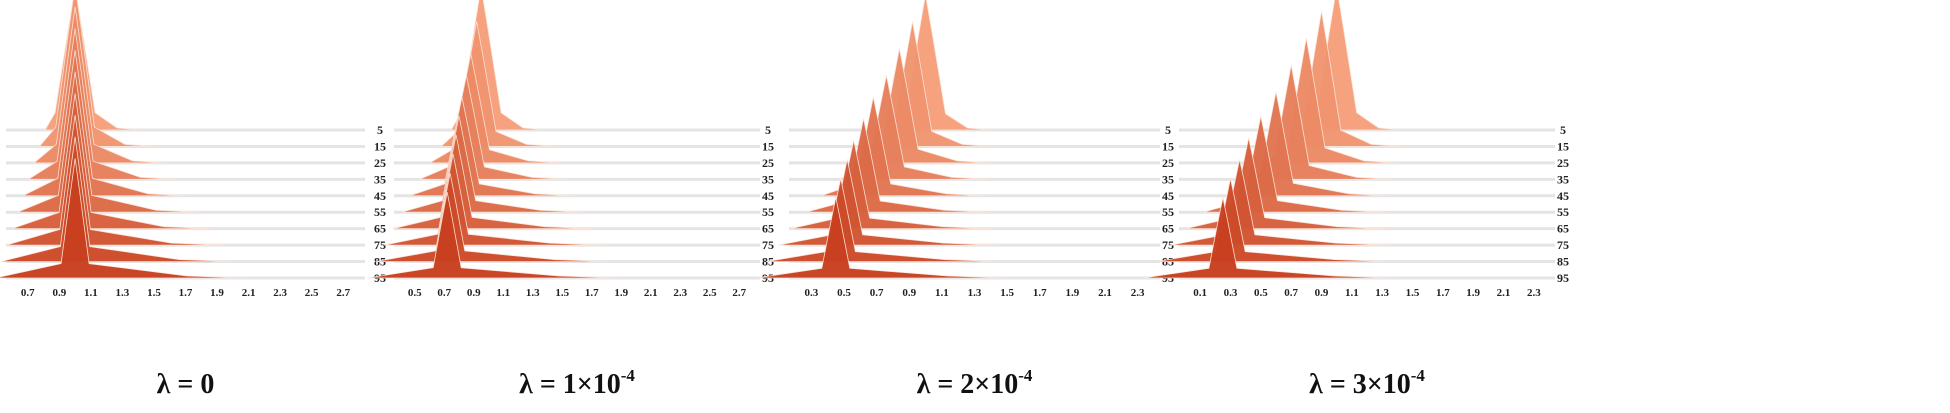 Image resolution: width=1950 pixels, height=413 pixels. I want to click on x-tick-label: 0.1, so click(1200, 293).